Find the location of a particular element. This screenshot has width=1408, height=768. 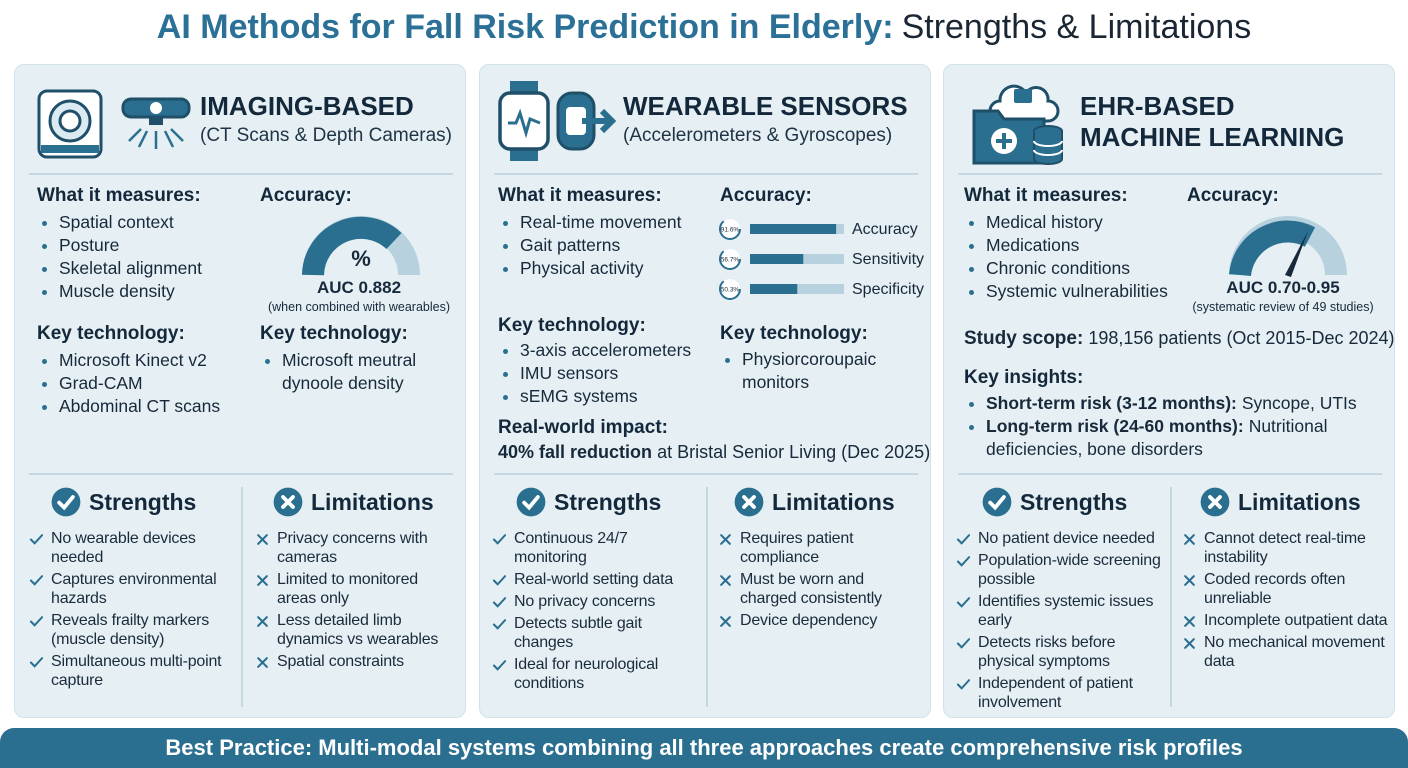

list-item: Real-world setting data is located at coordinates (596, 579).